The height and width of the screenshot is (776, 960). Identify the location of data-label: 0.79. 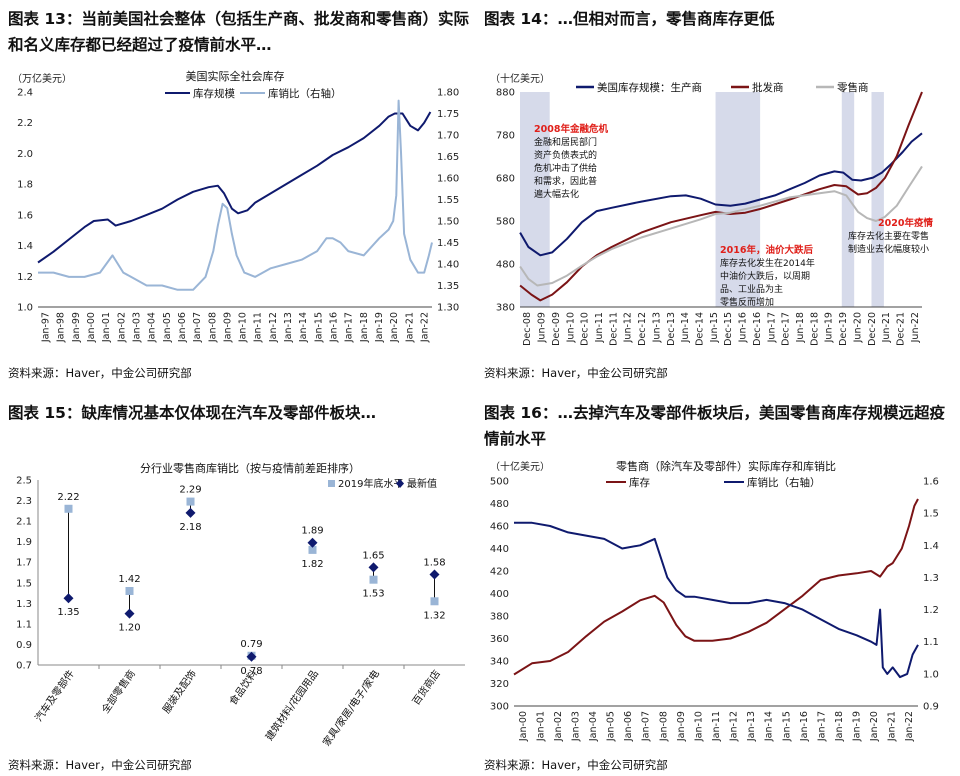
(251, 644).